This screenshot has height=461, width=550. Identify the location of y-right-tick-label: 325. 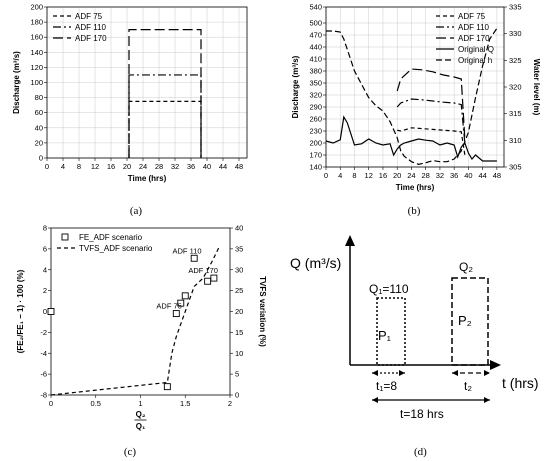
(515, 60).